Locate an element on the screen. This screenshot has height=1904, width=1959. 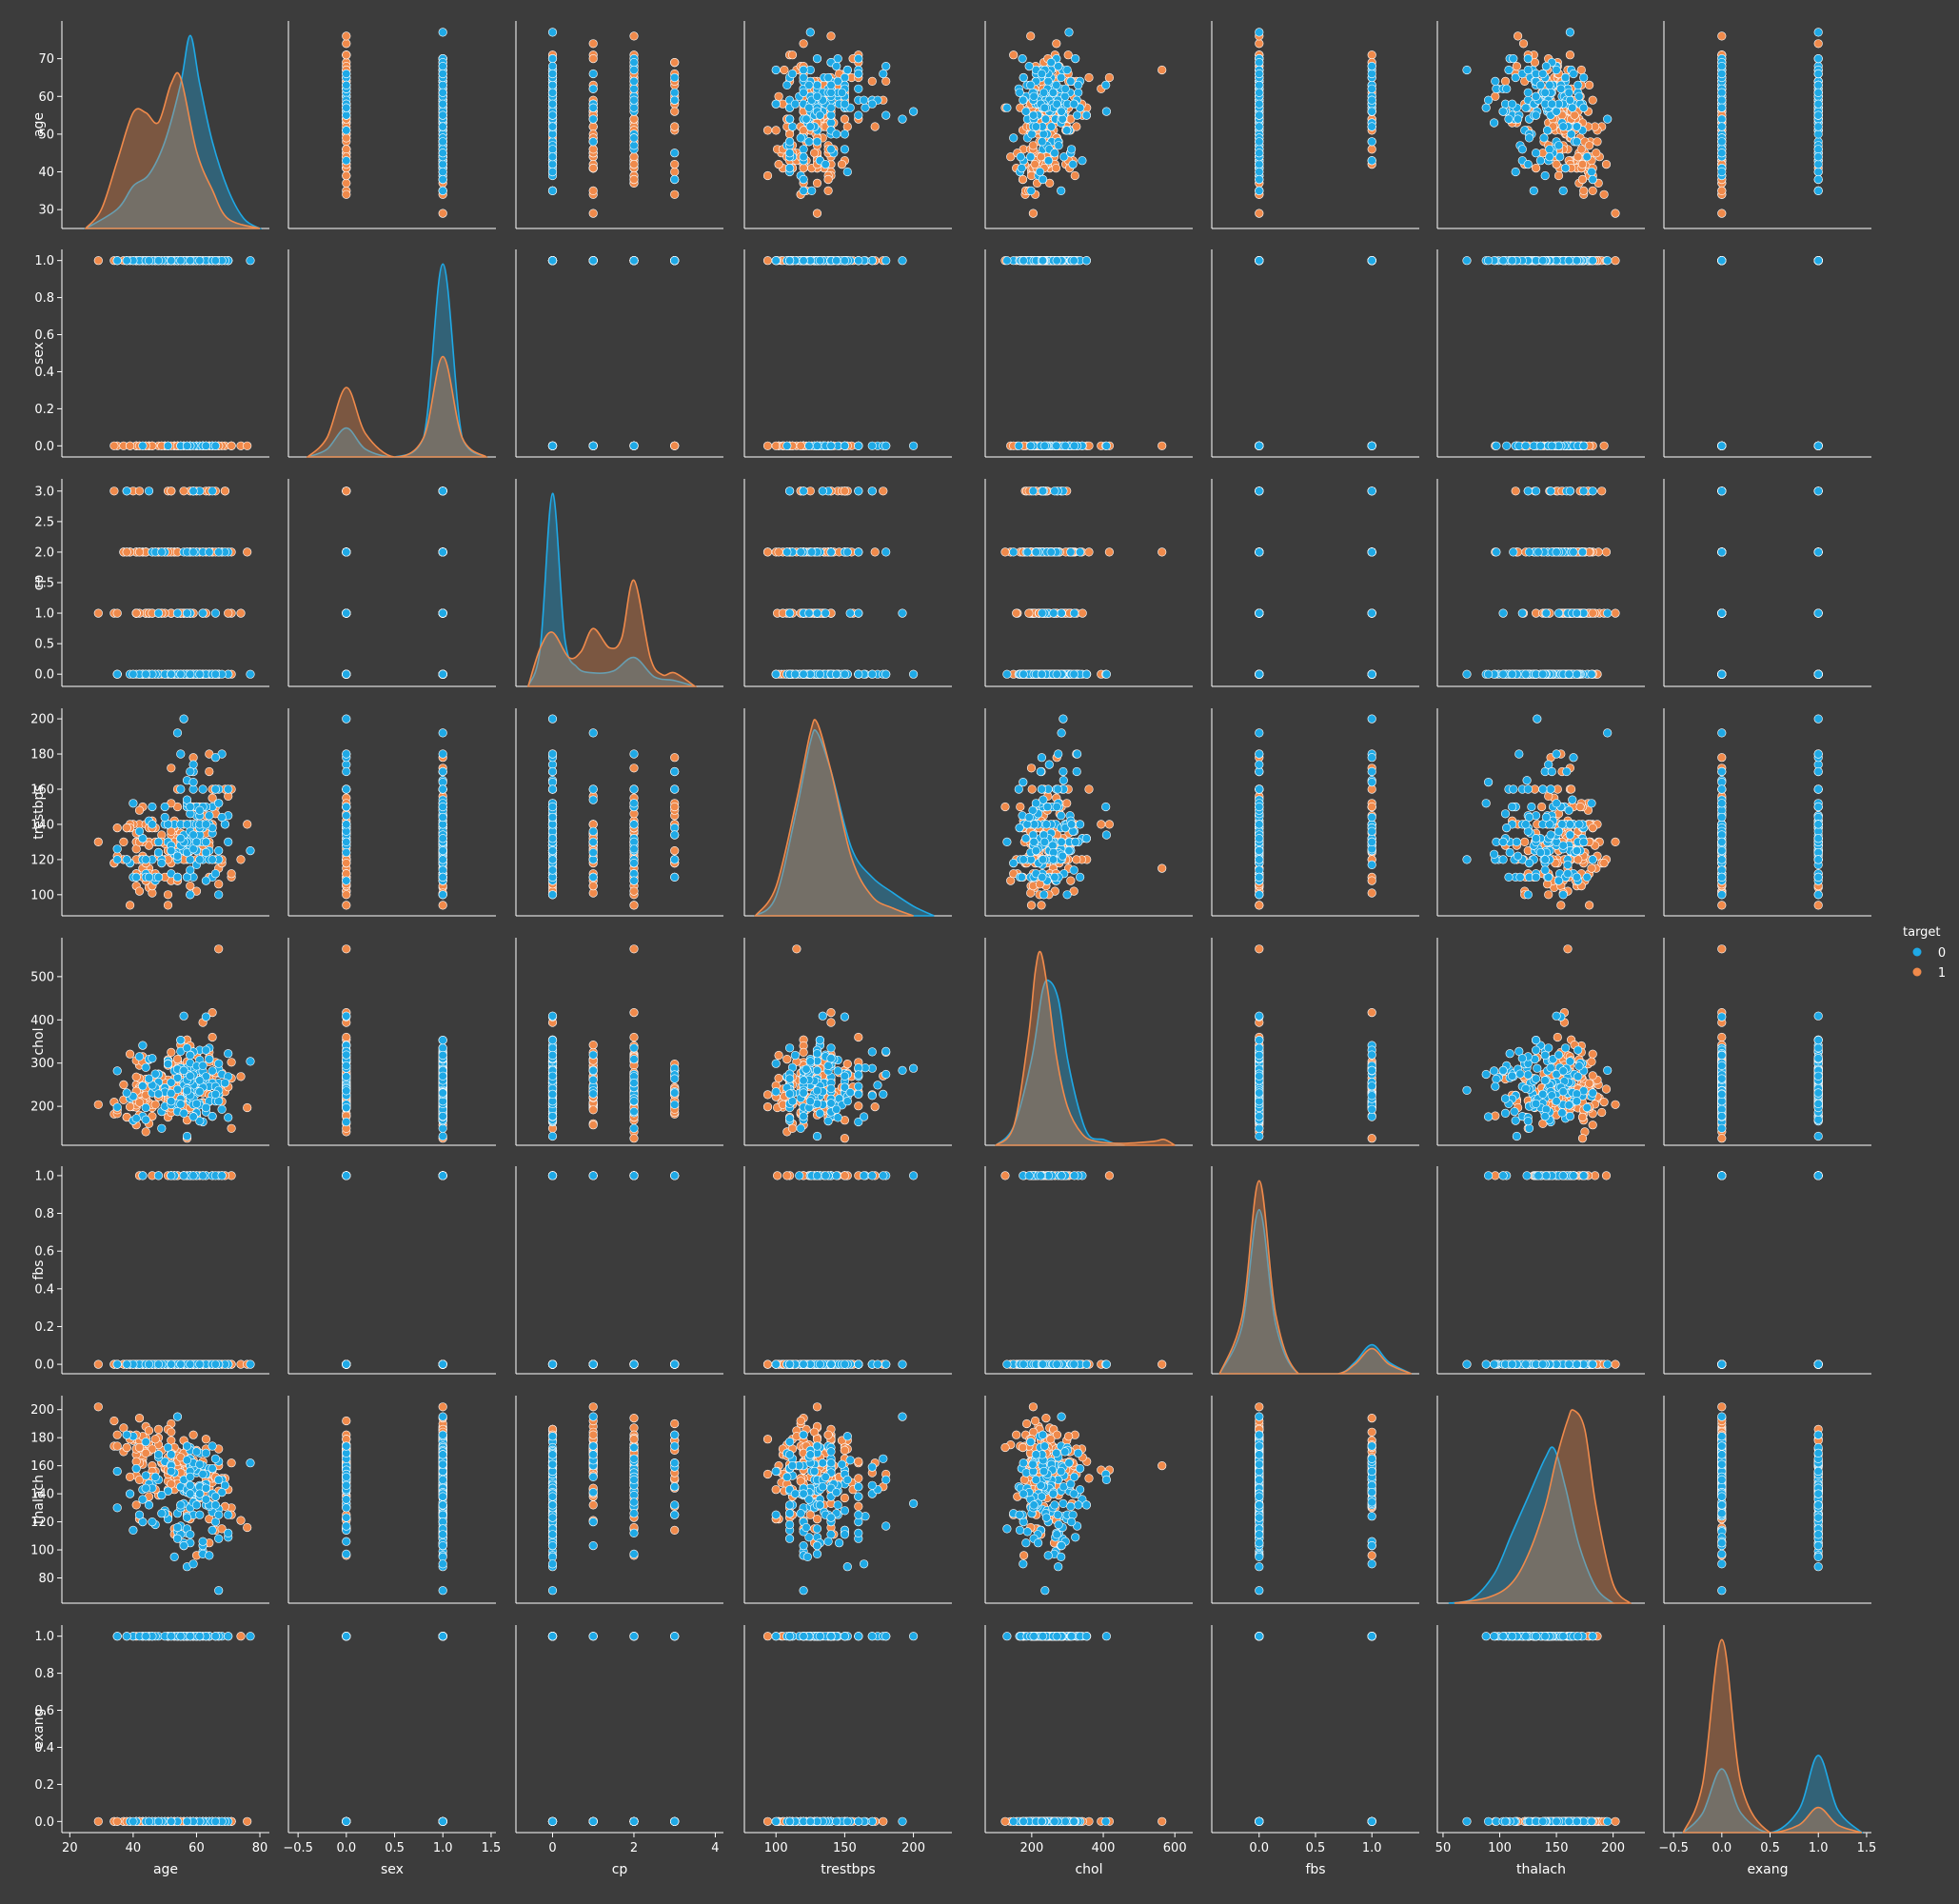
panel-age-vs-sex is located at coordinates (391, 125).